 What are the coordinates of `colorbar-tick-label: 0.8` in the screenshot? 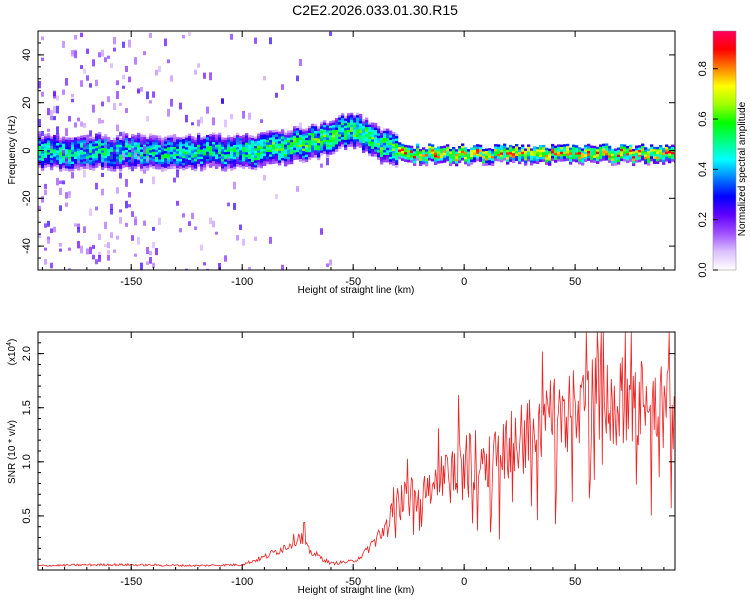 It's located at (703, 68).